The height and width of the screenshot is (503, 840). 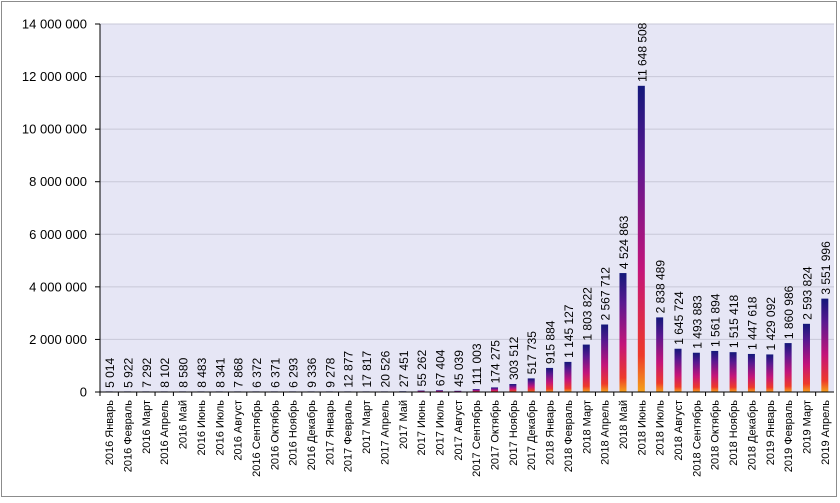 What do you see at coordinates (789, 312) in the screenshot?
I see `data-label: 1 860 986` at bounding box center [789, 312].